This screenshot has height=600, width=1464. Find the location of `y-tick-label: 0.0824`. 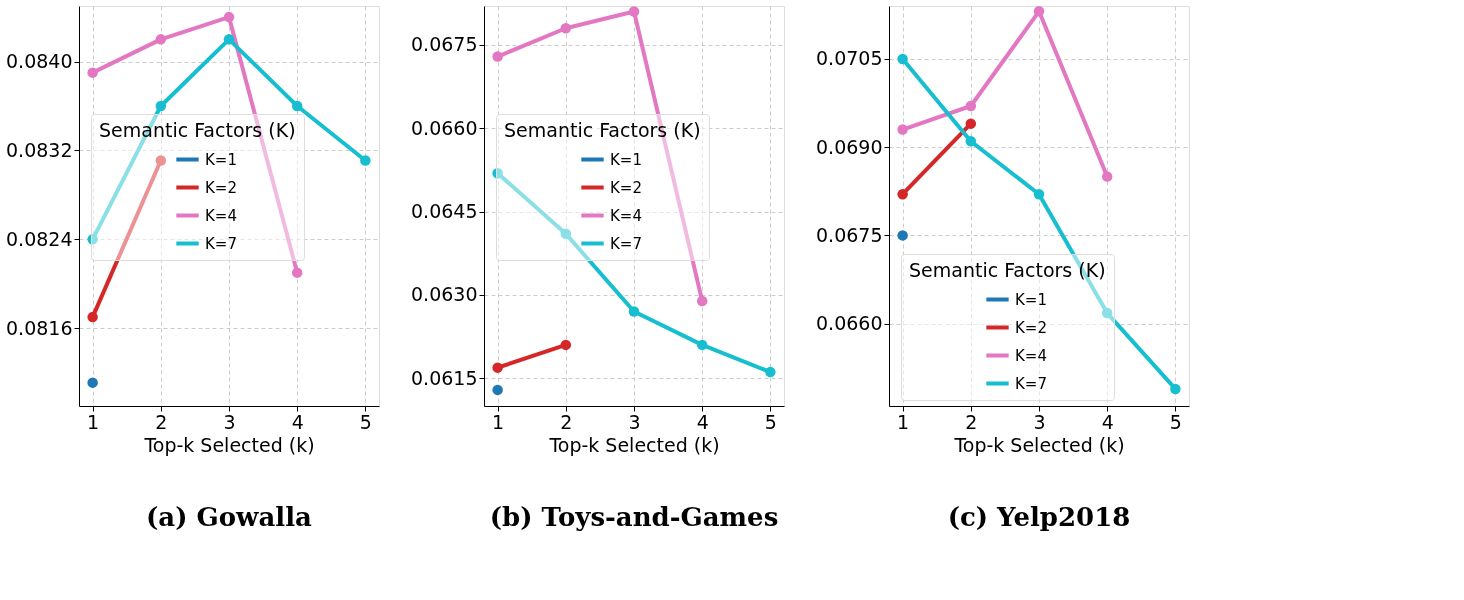

y-tick-label: 0.0824 is located at coordinates (39, 238).